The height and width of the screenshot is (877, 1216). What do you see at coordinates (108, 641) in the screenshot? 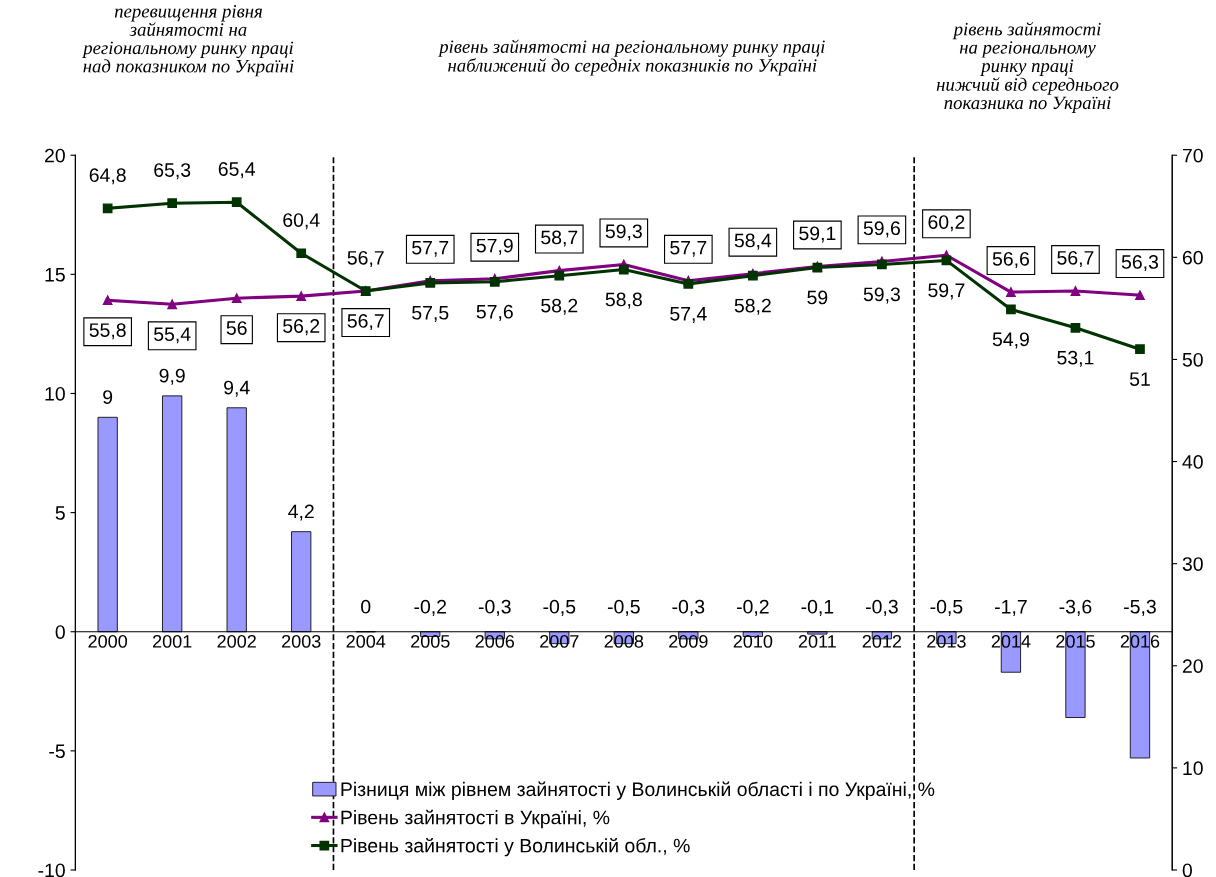
I see `x-tick-label: 2000` at bounding box center [108, 641].